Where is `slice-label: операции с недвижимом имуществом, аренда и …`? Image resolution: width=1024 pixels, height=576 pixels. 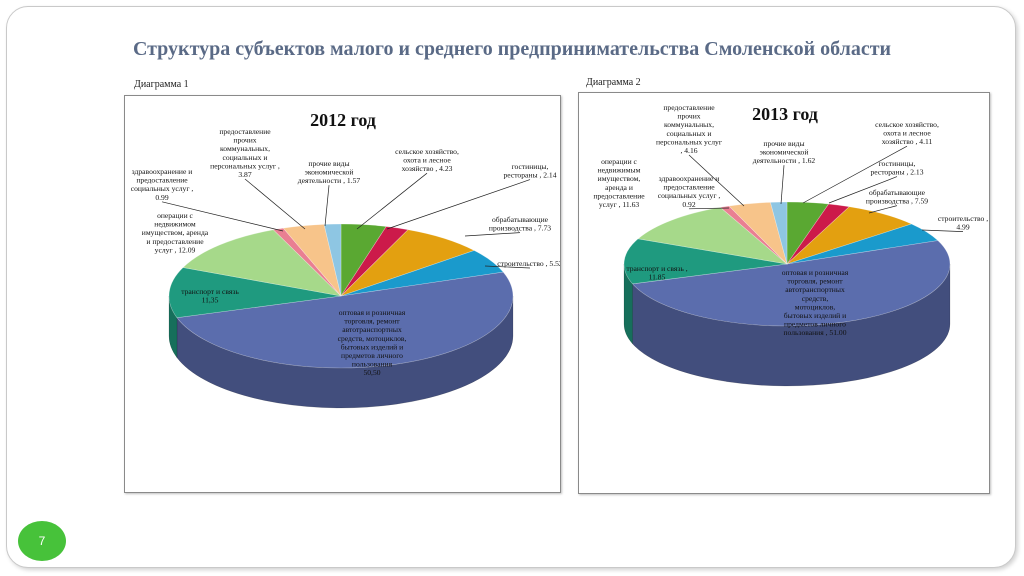
slice-label: операции с недвижимом имуществом, аренда и … is located at coordinates (175, 232).